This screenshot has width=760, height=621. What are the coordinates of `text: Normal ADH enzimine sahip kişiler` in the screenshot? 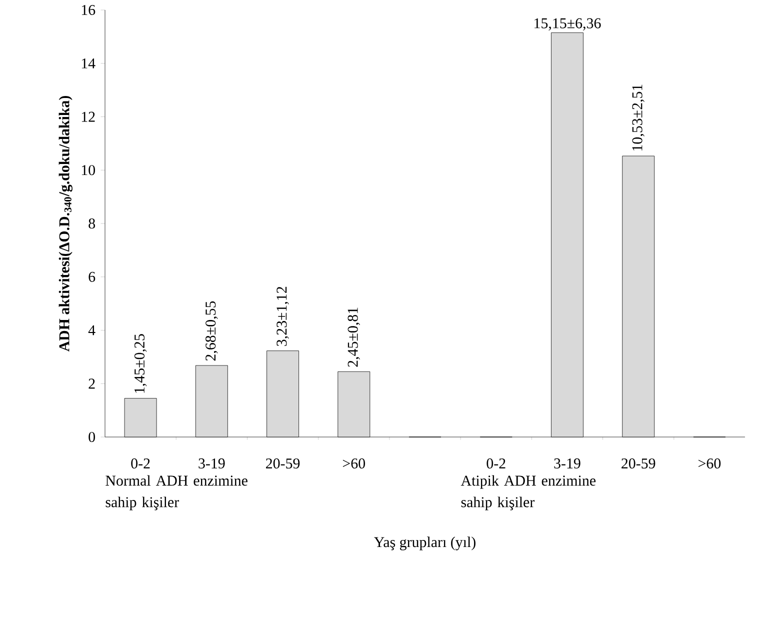 It's located at (177, 492).